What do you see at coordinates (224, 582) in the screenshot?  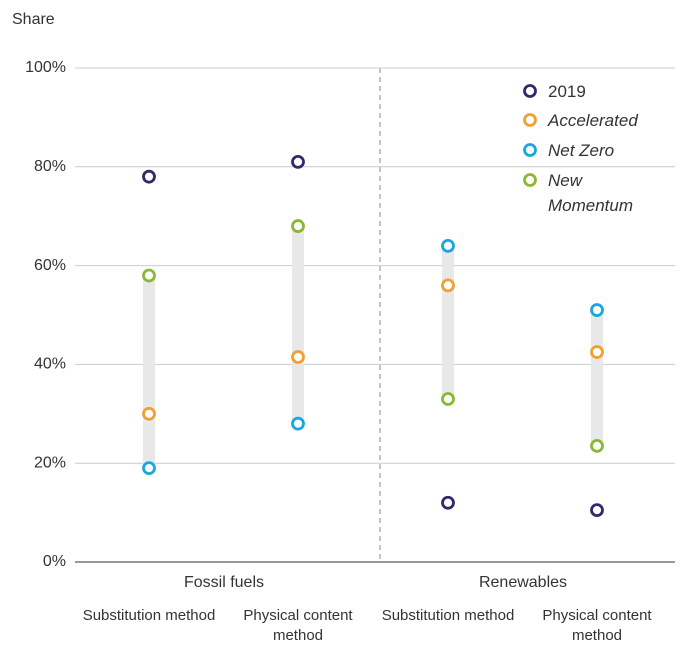 I see `group-label: Fossil fuels` at bounding box center [224, 582].